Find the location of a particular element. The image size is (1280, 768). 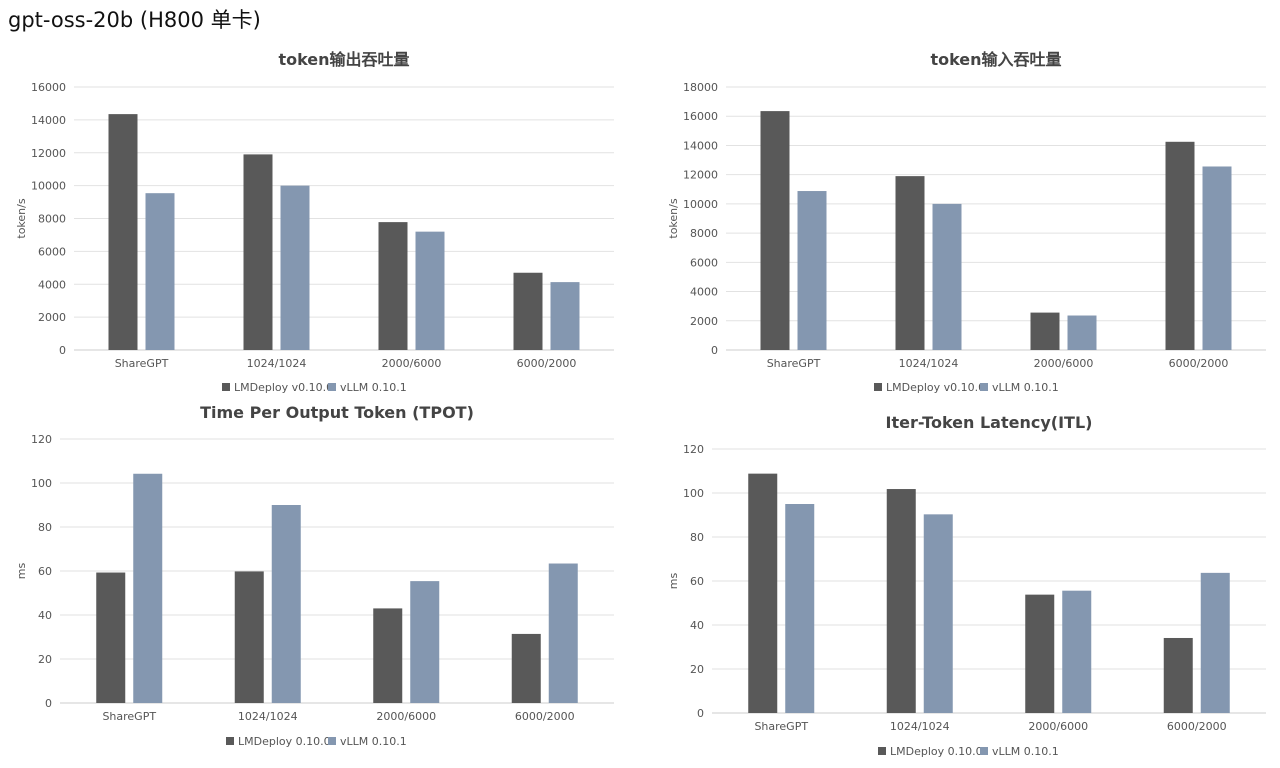

y-tick-label: 80 is located at coordinates (45, 527).